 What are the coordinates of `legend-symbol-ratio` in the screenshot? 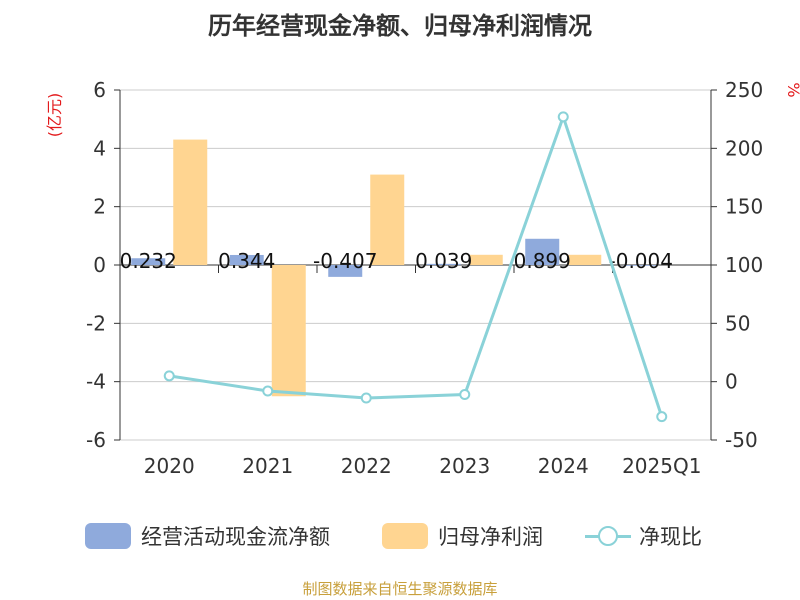 It's located at (608, 536).